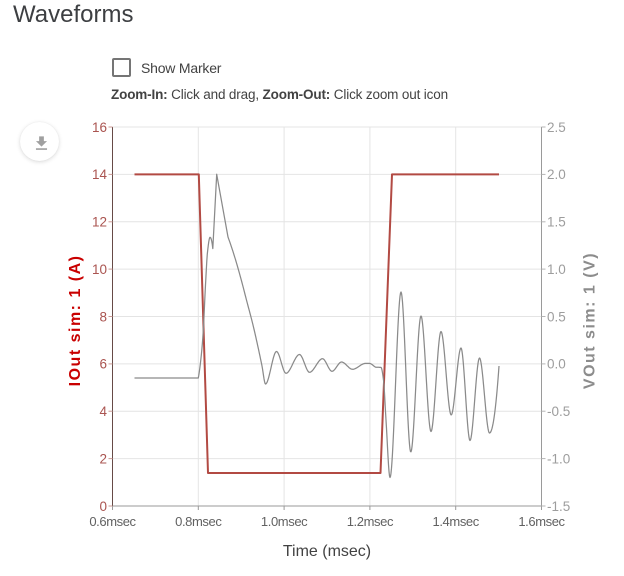  What do you see at coordinates (99, 127) in the screenshot?
I see `svg-text: 16` at bounding box center [99, 127].